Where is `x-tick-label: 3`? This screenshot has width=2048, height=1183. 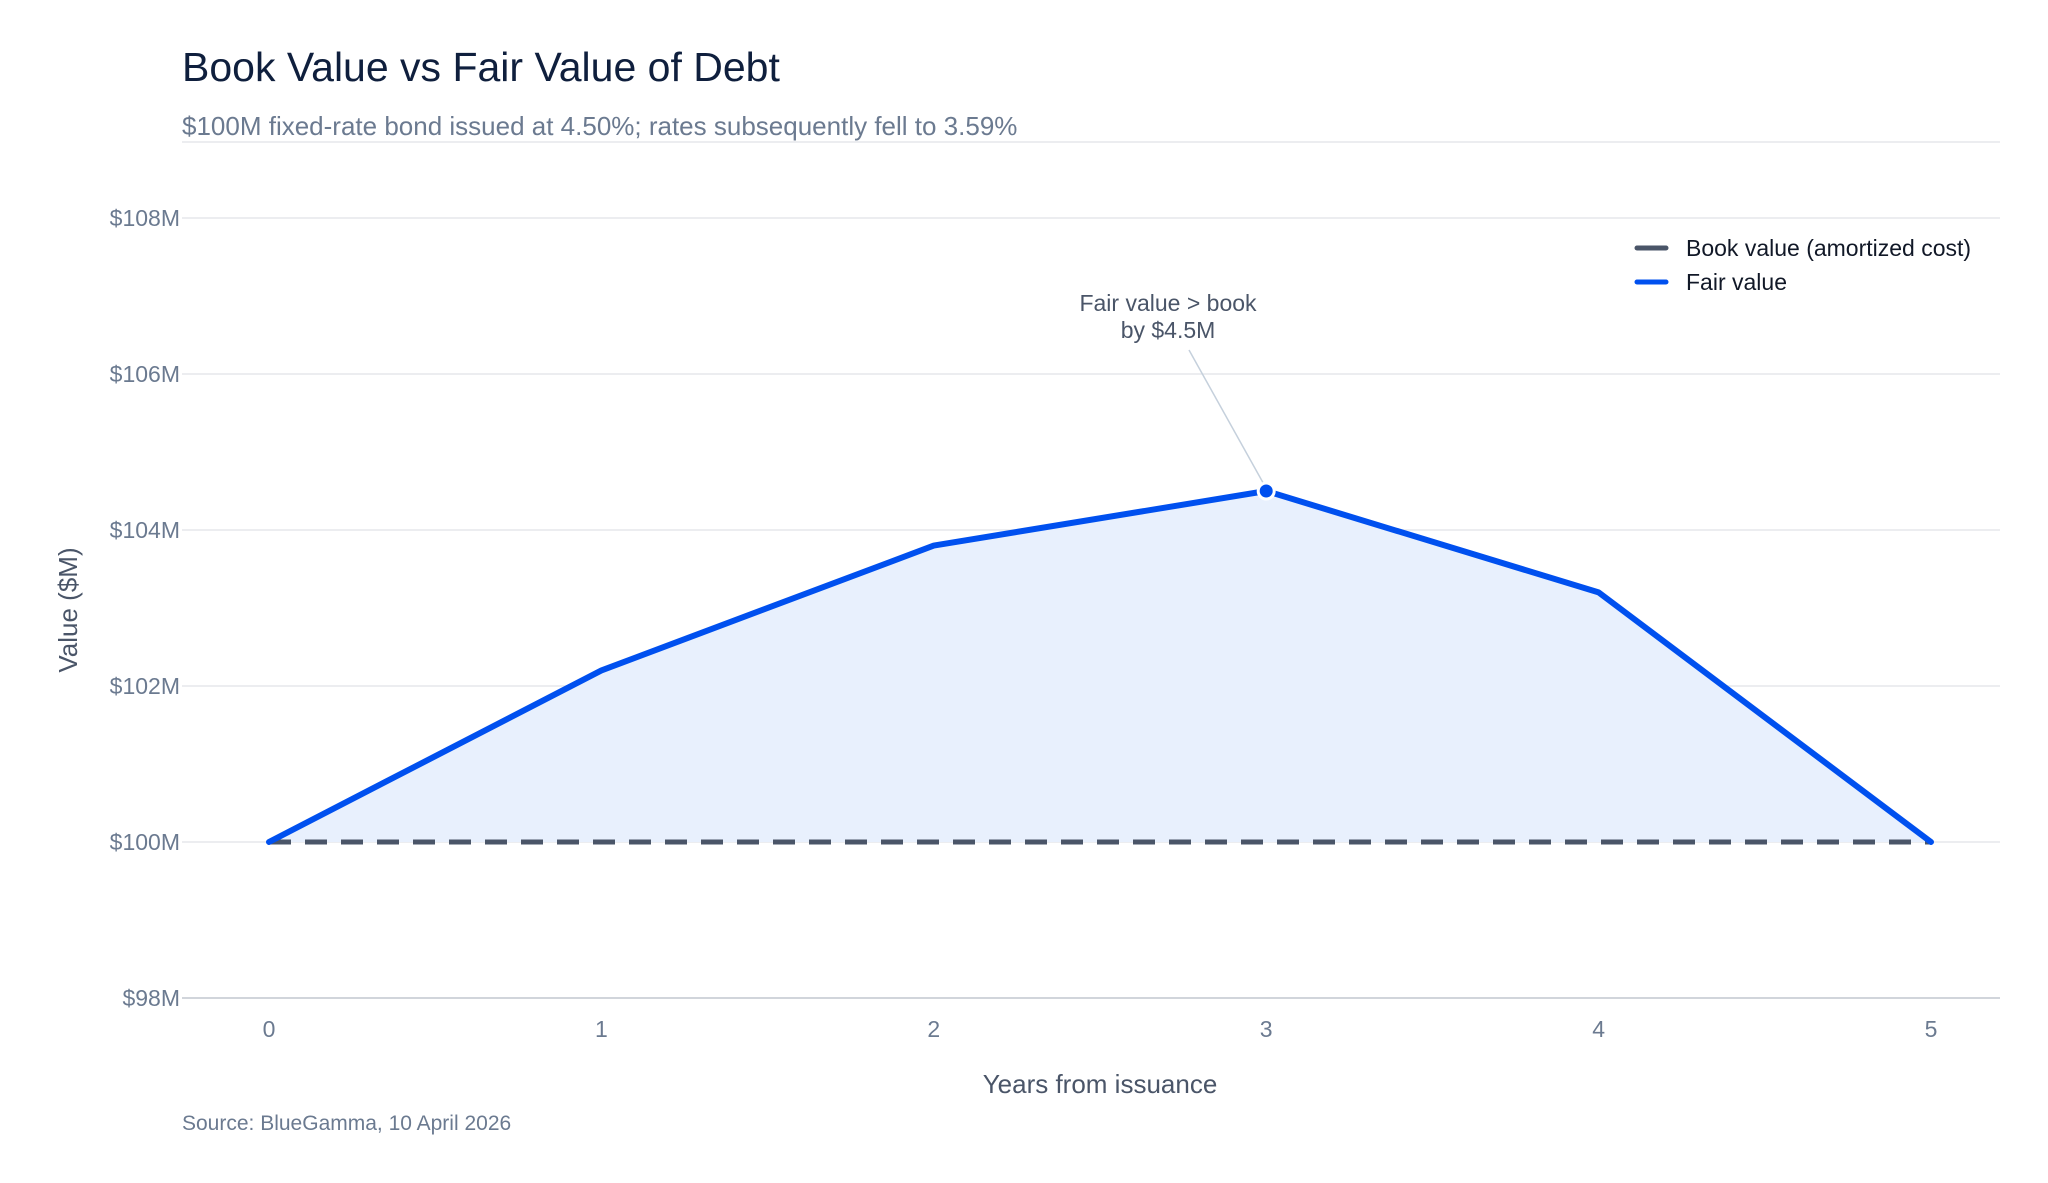
x-tick-label: 3 is located at coordinates (1266, 1029).